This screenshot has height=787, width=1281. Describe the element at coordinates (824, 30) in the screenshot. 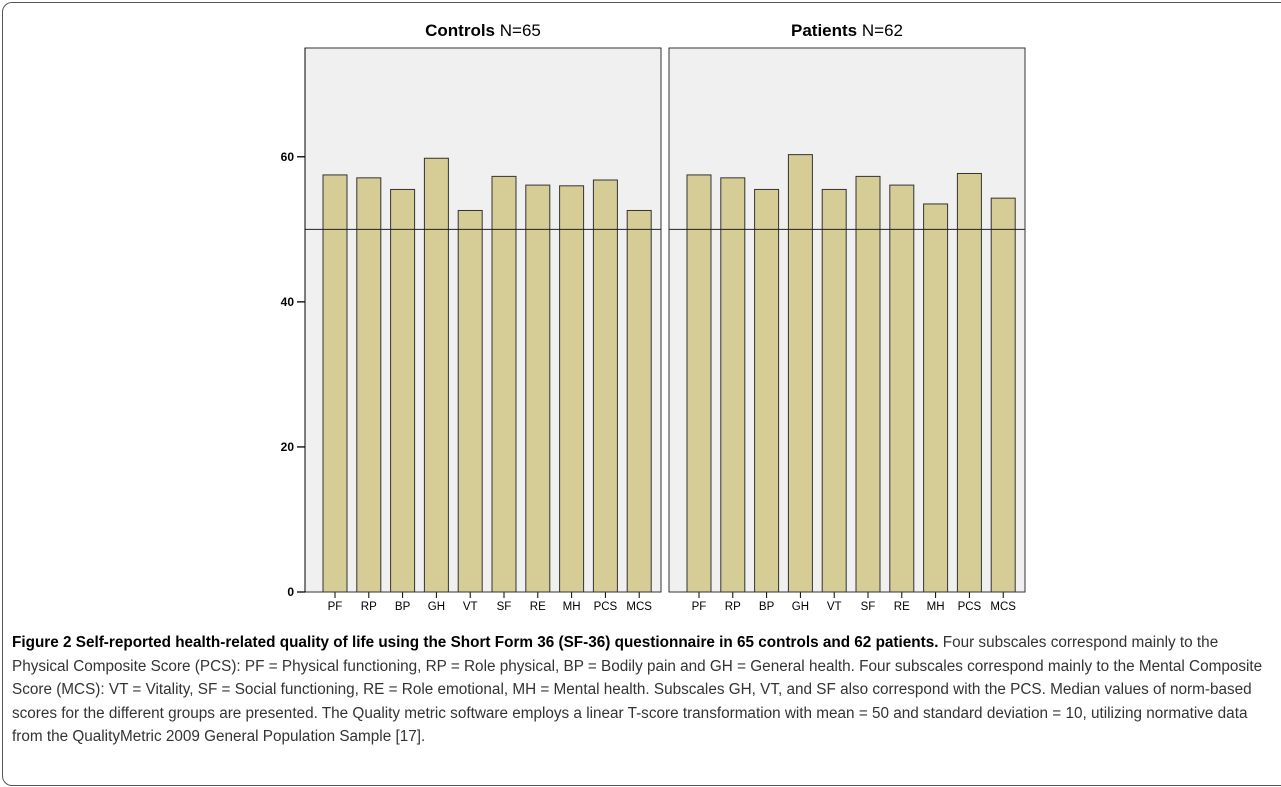

I see `panel-group-label: Patients` at that location.